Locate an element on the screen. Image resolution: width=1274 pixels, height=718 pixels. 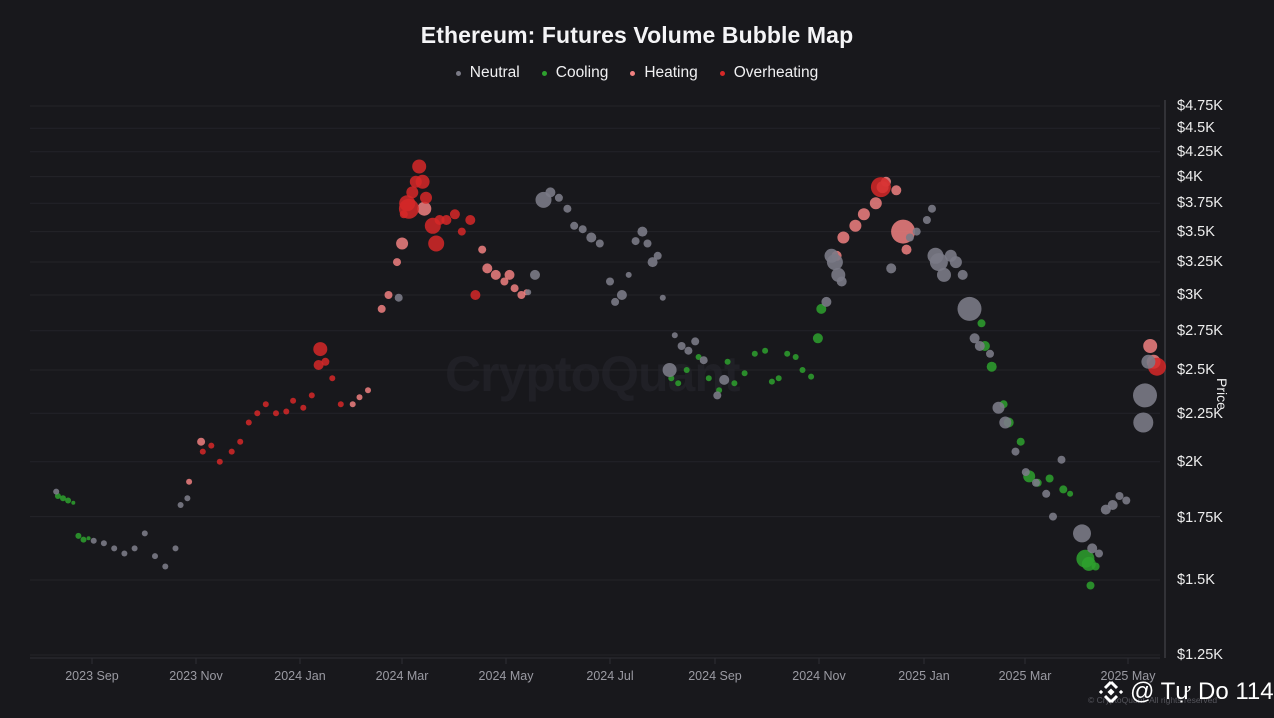
legend-item-heating: Heating is located at coordinates (664, 73).